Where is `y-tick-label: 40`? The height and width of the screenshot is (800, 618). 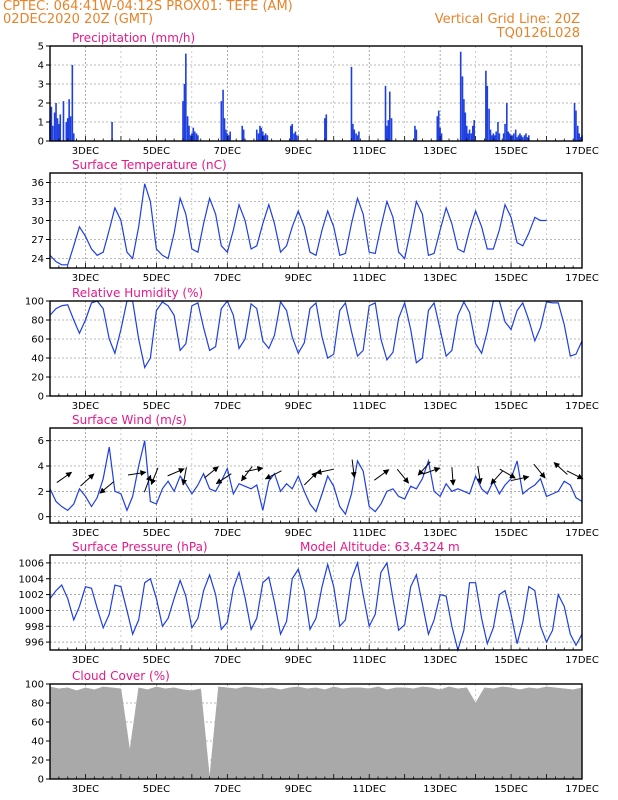
y-tick-label: 40 is located at coordinates (37, 359).